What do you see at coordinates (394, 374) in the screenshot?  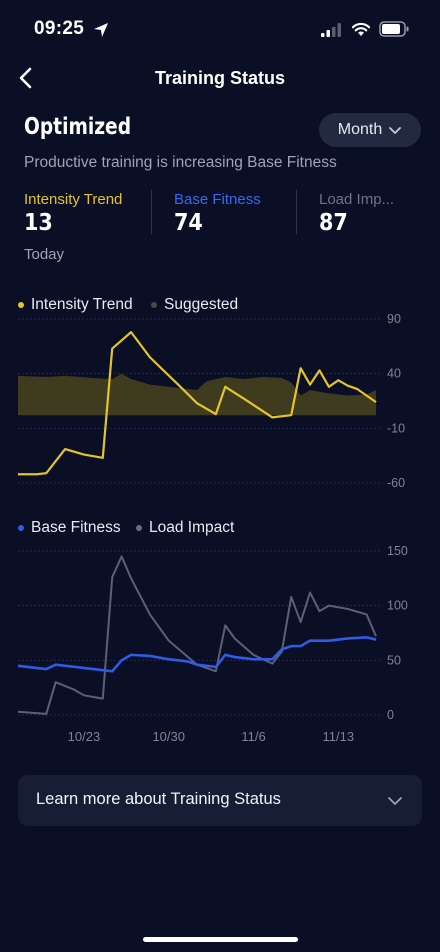 I see `y-tick-label: 40` at bounding box center [394, 374].